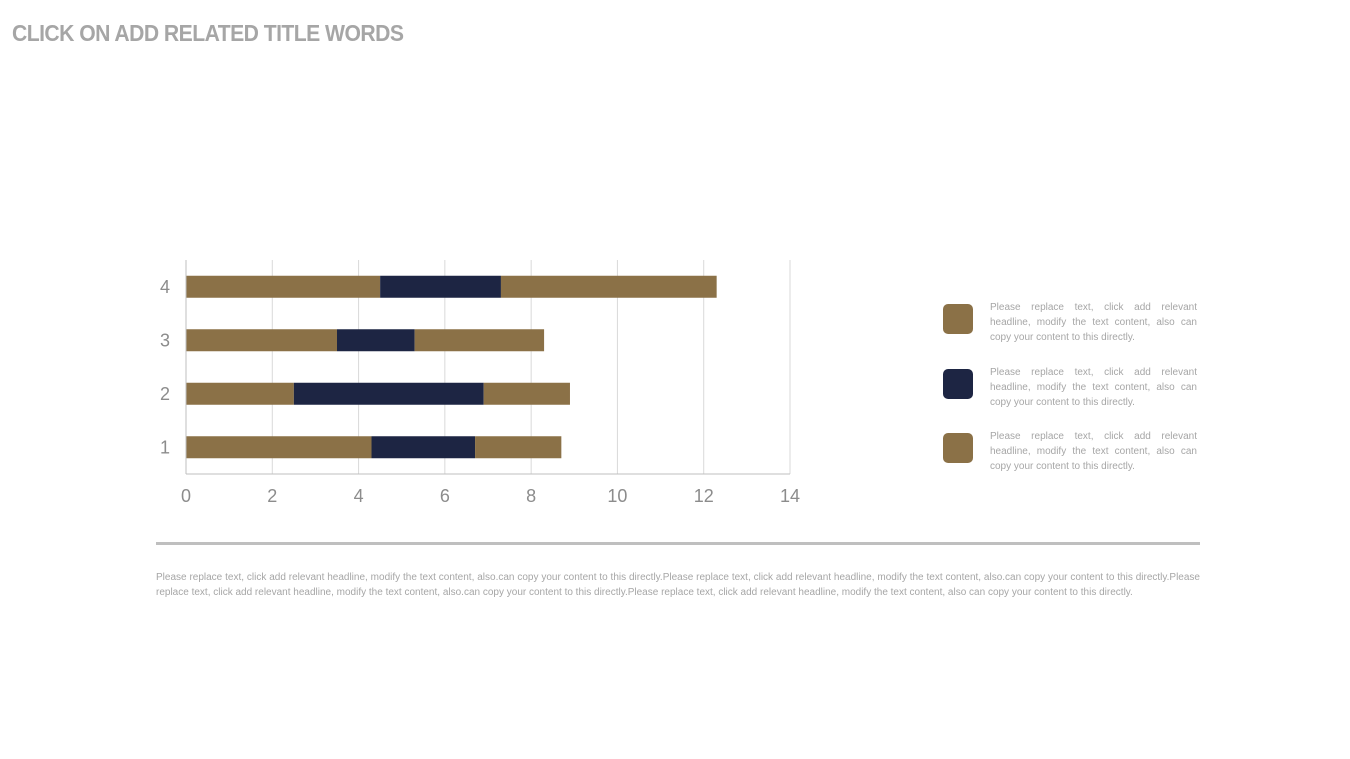  What do you see at coordinates (272, 496) in the screenshot?
I see `x-tick-label: 2` at bounding box center [272, 496].